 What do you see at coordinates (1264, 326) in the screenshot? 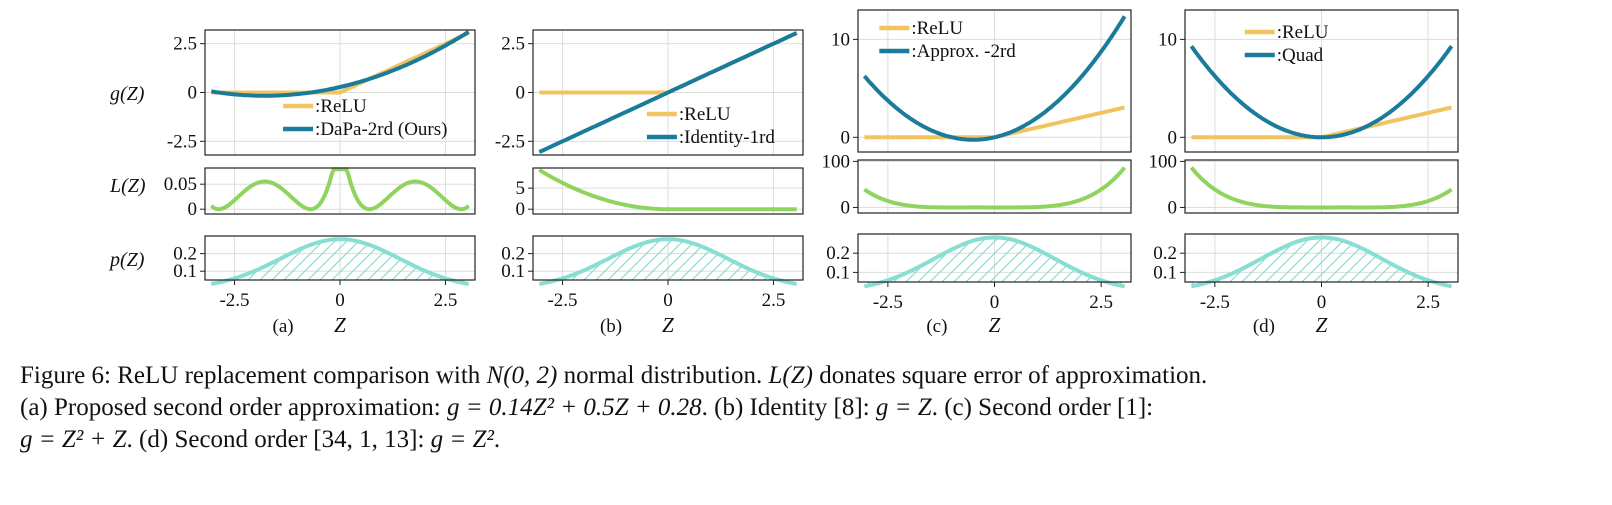
I see `subfigure-label: (d)` at bounding box center [1264, 326].